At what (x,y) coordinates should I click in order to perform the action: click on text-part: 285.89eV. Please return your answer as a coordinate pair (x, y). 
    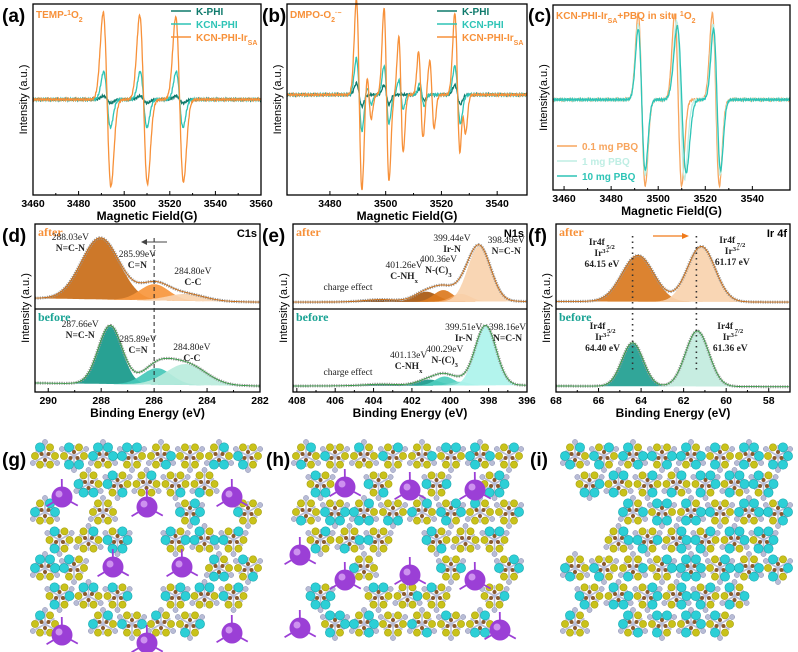
    Looking at the image, I should click on (137, 340).